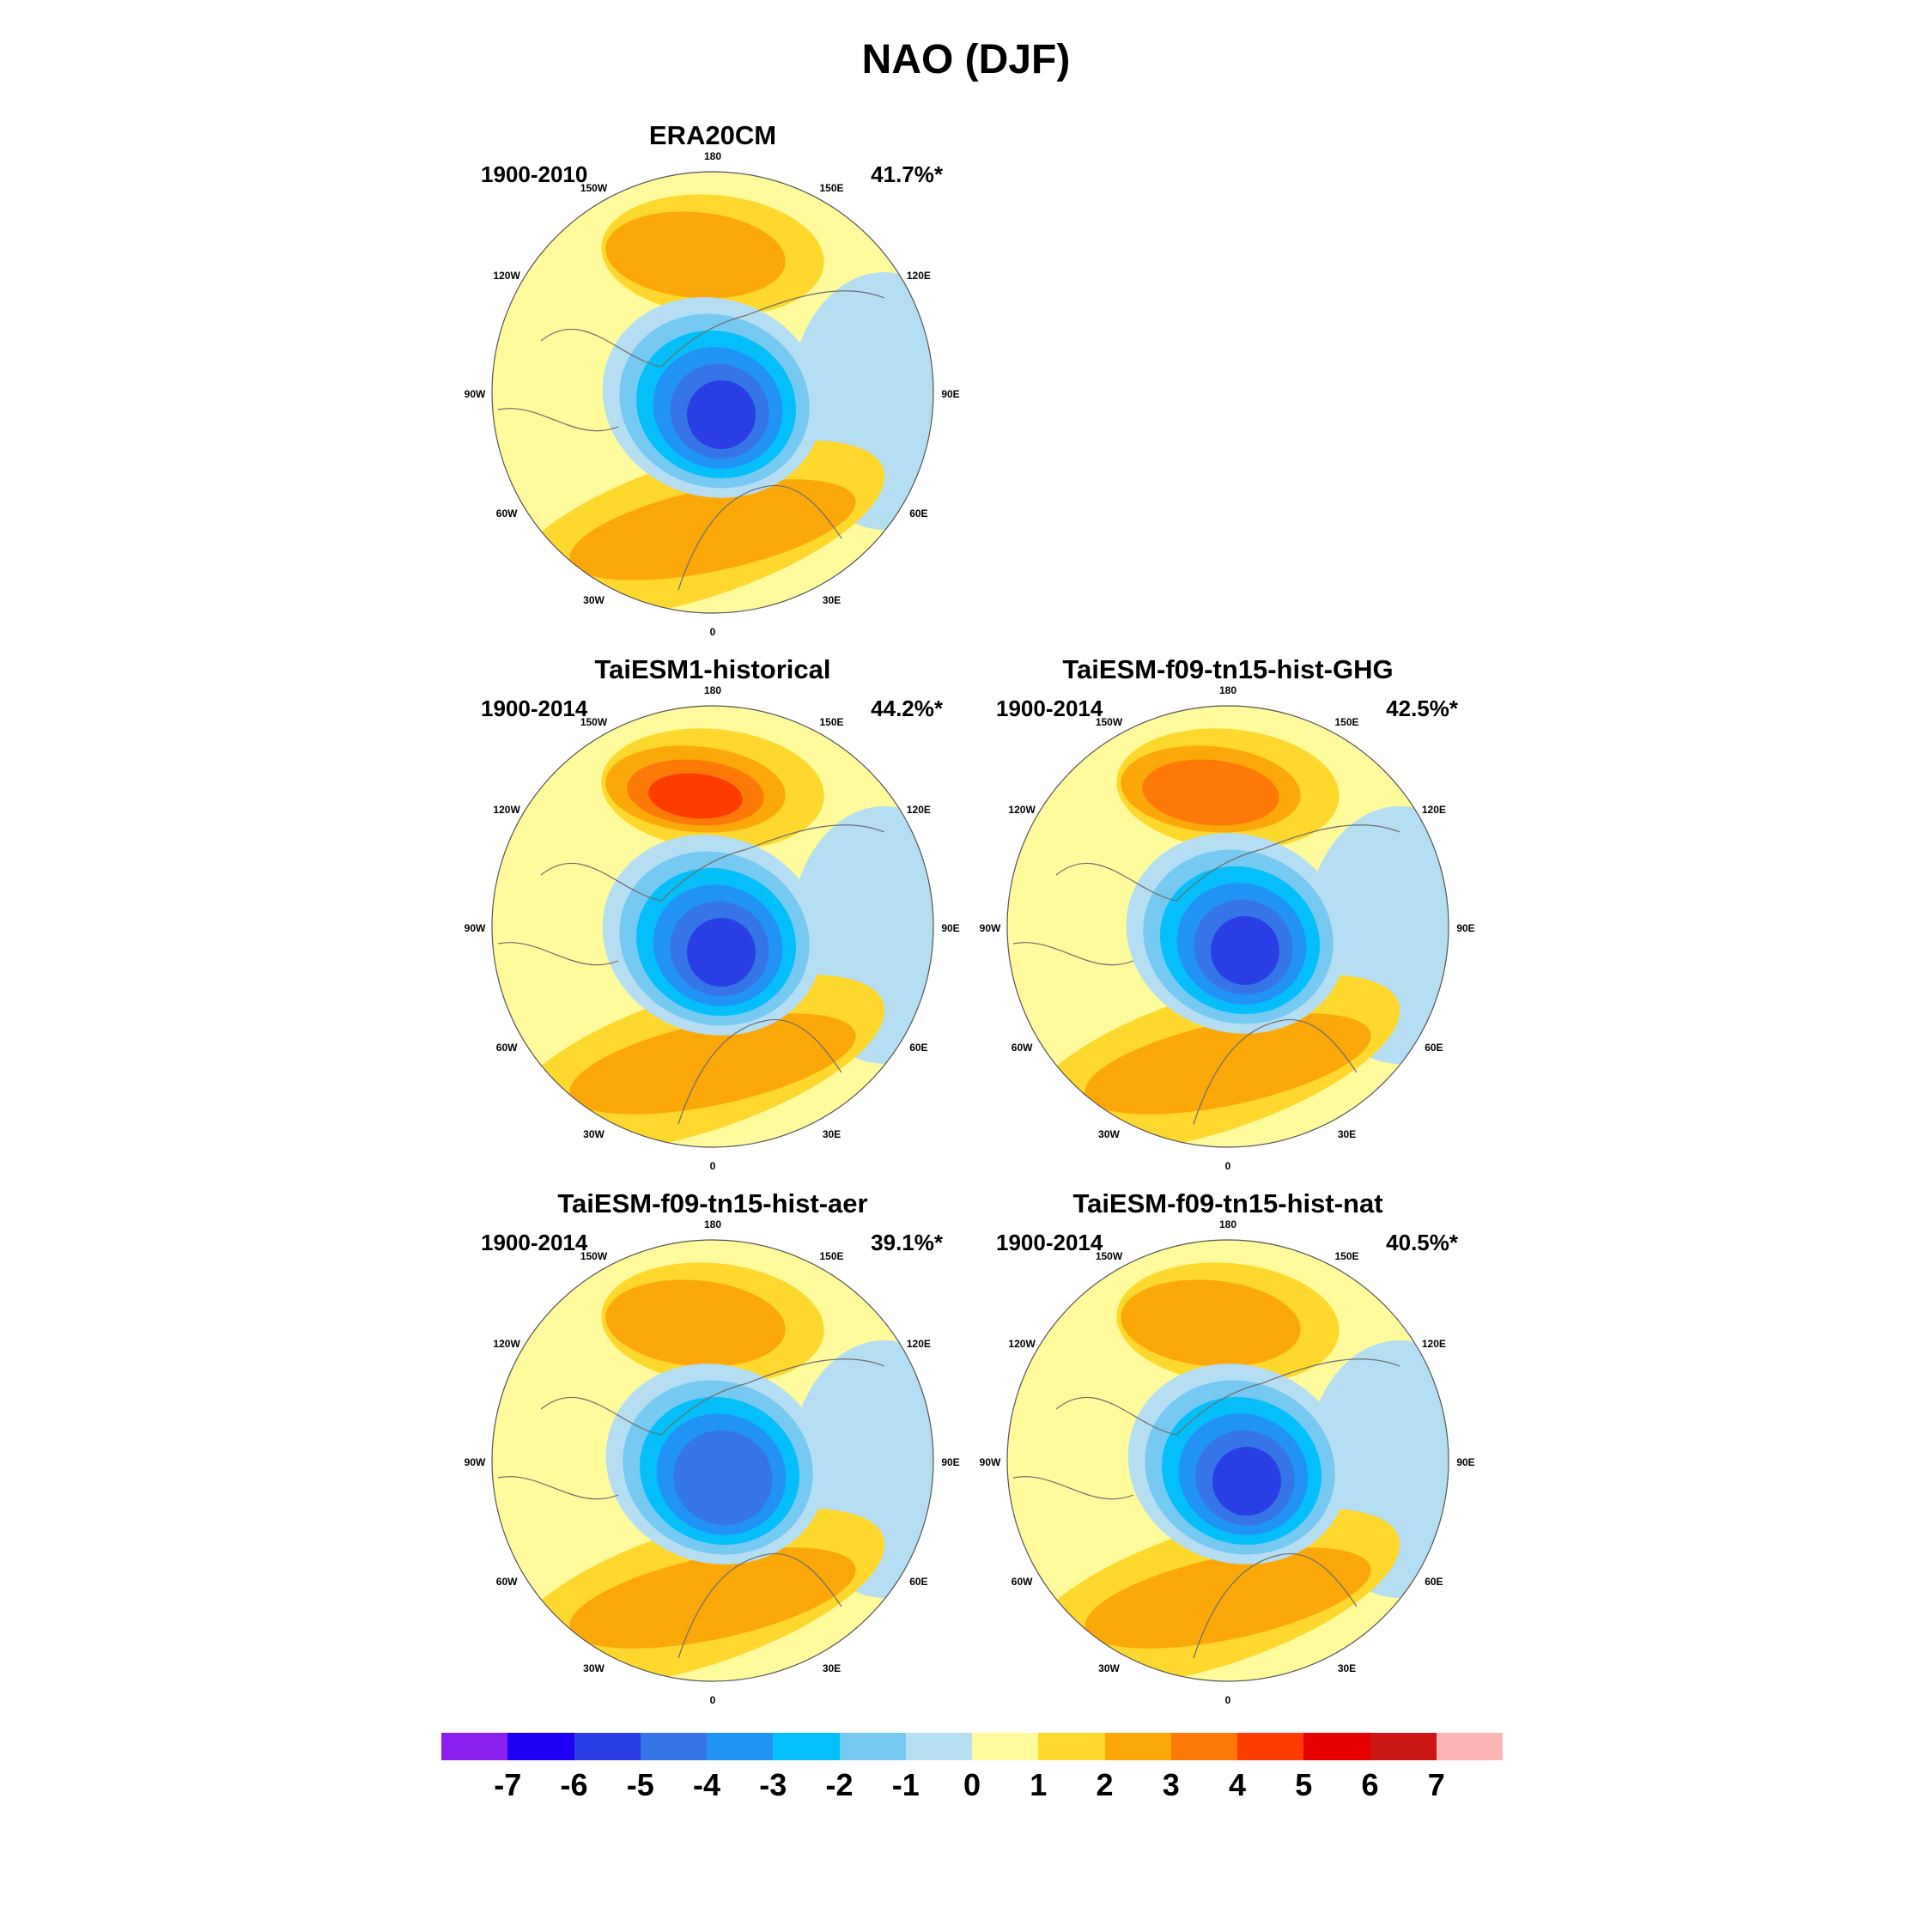 Image resolution: width=1932 pixels, height=1932 pixels. I want to click on panel-variance: 40.5%*, so click(1422, 1243).